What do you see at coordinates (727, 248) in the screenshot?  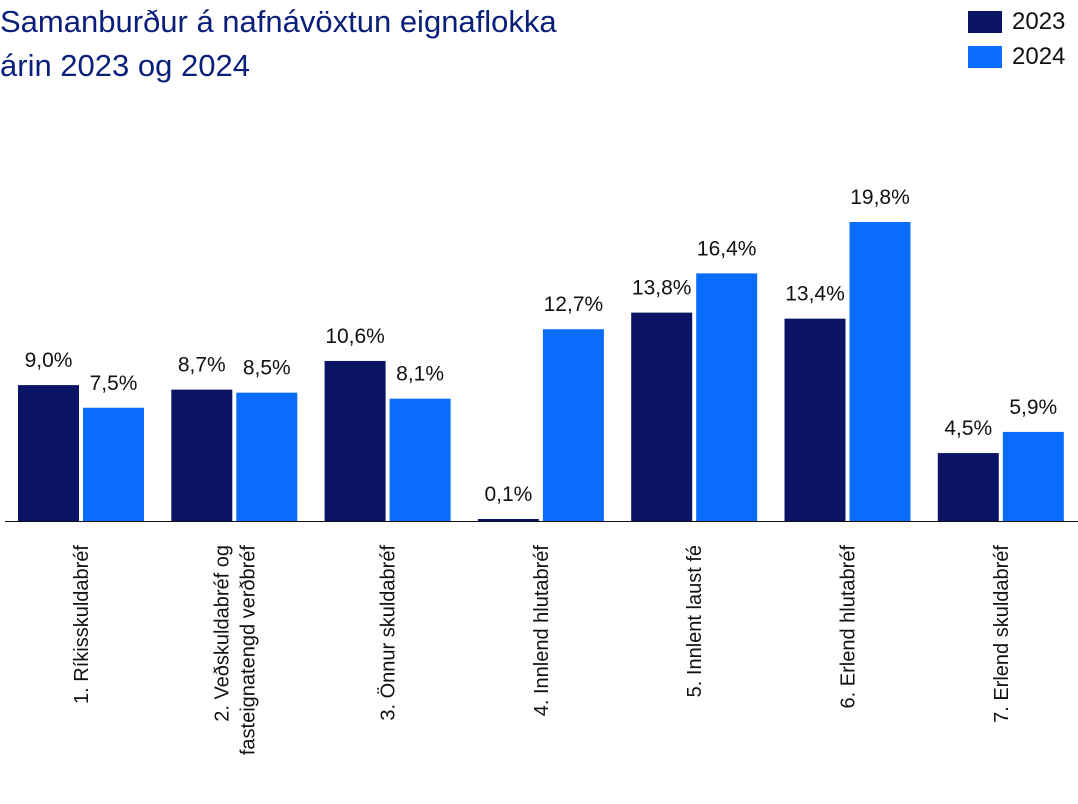 I see `value-label-2024-5: 16,4%` at bounding box center [727, 248].